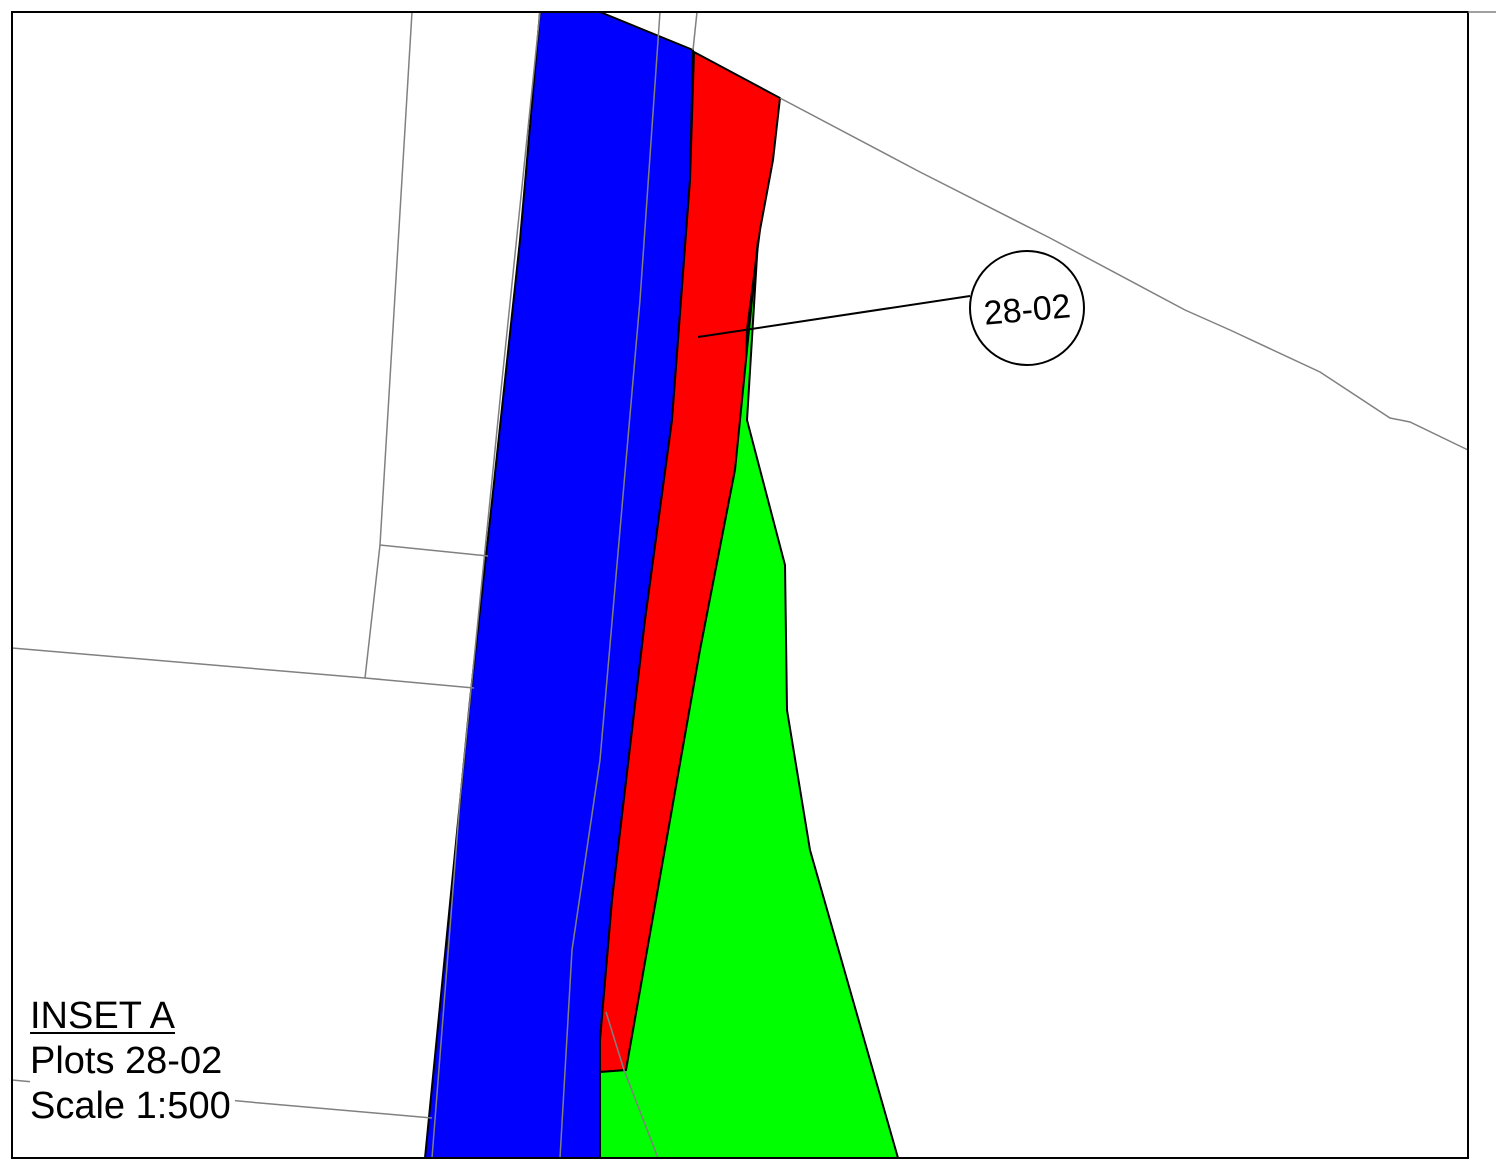 This screenshot has height=1168, width=1496. I want to click on inset-label: INSET A Plots 28-02 Scale 1:500, so click(132, 1061).